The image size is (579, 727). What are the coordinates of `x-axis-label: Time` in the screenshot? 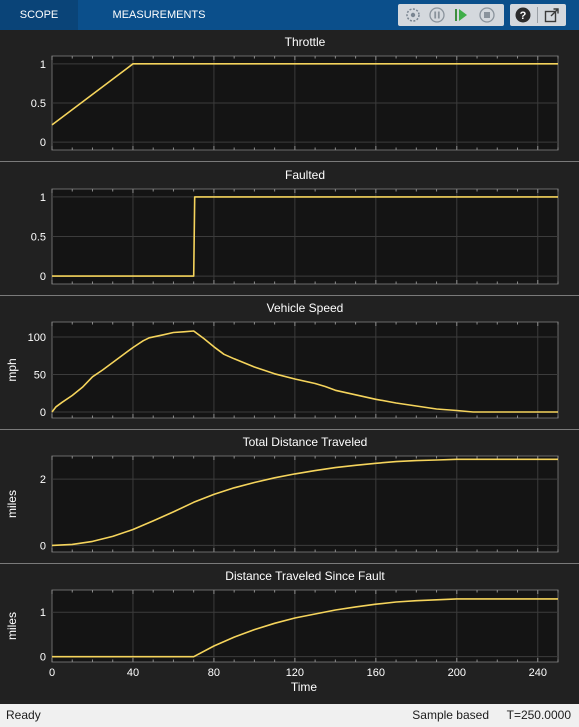 It's located at (304, 687).